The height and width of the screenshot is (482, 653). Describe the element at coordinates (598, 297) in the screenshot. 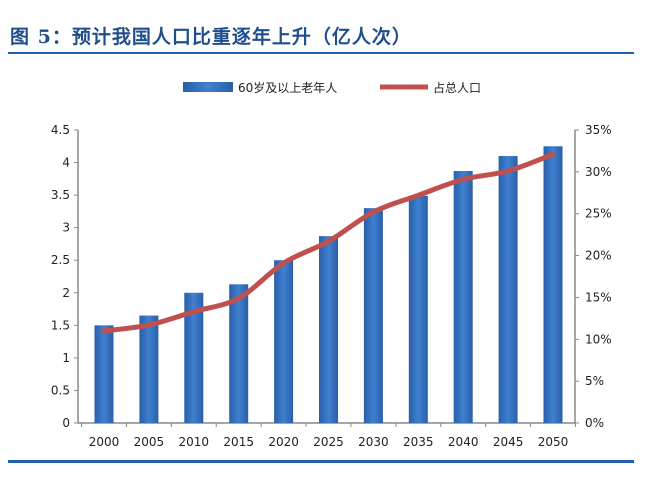

I see `right-tick-label: 15%` at that location.